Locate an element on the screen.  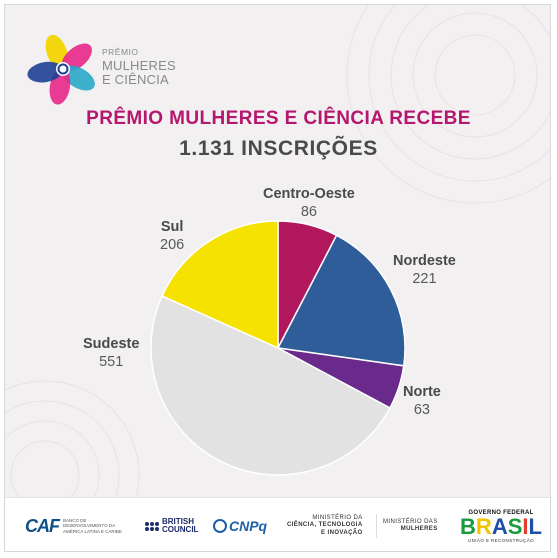
slice-label-value: 221 is located at coordinates (424, 279).